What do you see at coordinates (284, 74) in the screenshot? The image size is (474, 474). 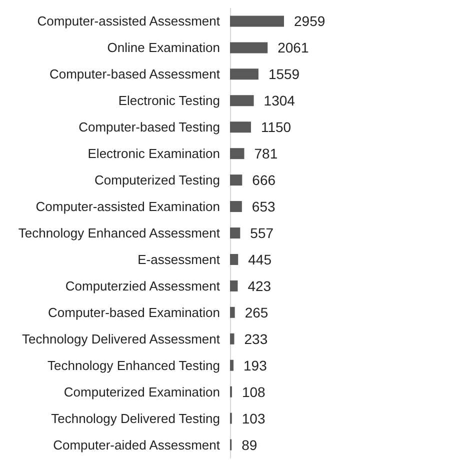 I see `data-label: 1559` at bounding box center [284, 74].